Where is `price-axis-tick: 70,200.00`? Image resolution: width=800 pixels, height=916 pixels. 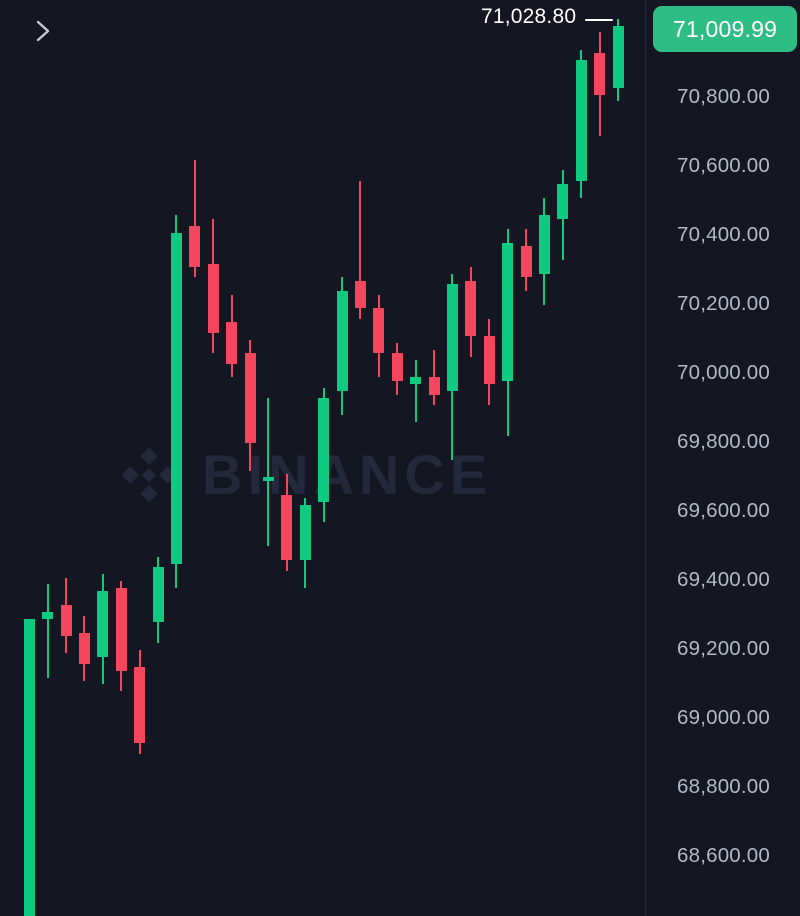
price-axis-tick: 70,200.00 is located at coordinates (723, 303).